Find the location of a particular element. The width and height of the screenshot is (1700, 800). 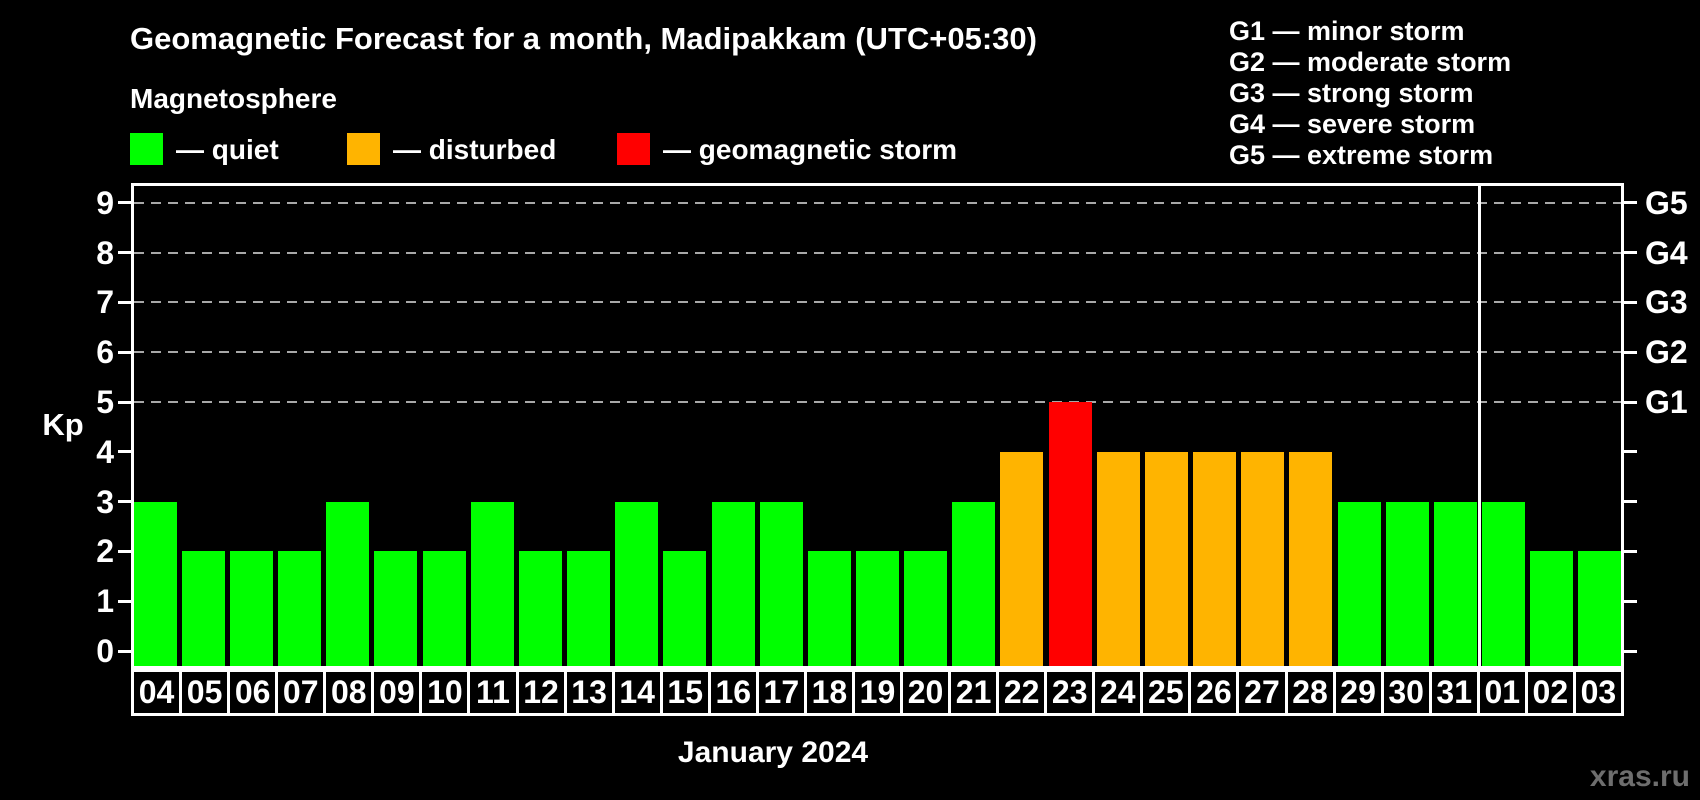

day-label-27: 27 is located at coordinates (1263, 692).